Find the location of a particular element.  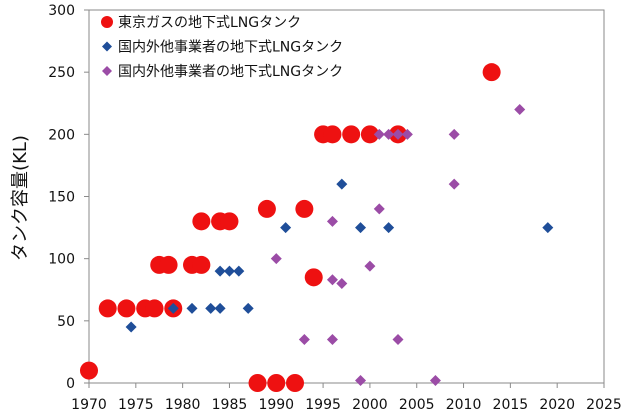

y-tick-label: 0 is located at coordinates (70, 384).